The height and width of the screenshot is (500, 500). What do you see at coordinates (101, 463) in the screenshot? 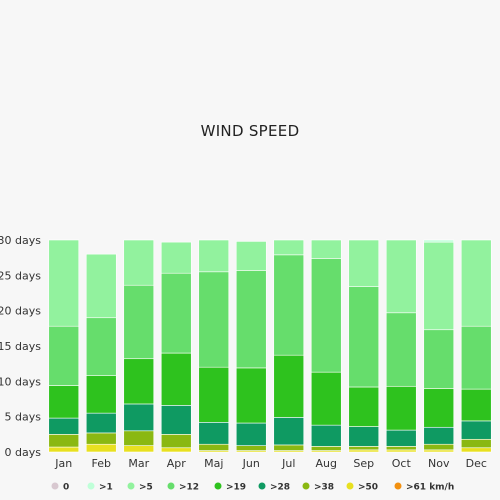
I see `x-tick-label: Feb` at bounding box center [101, 463].